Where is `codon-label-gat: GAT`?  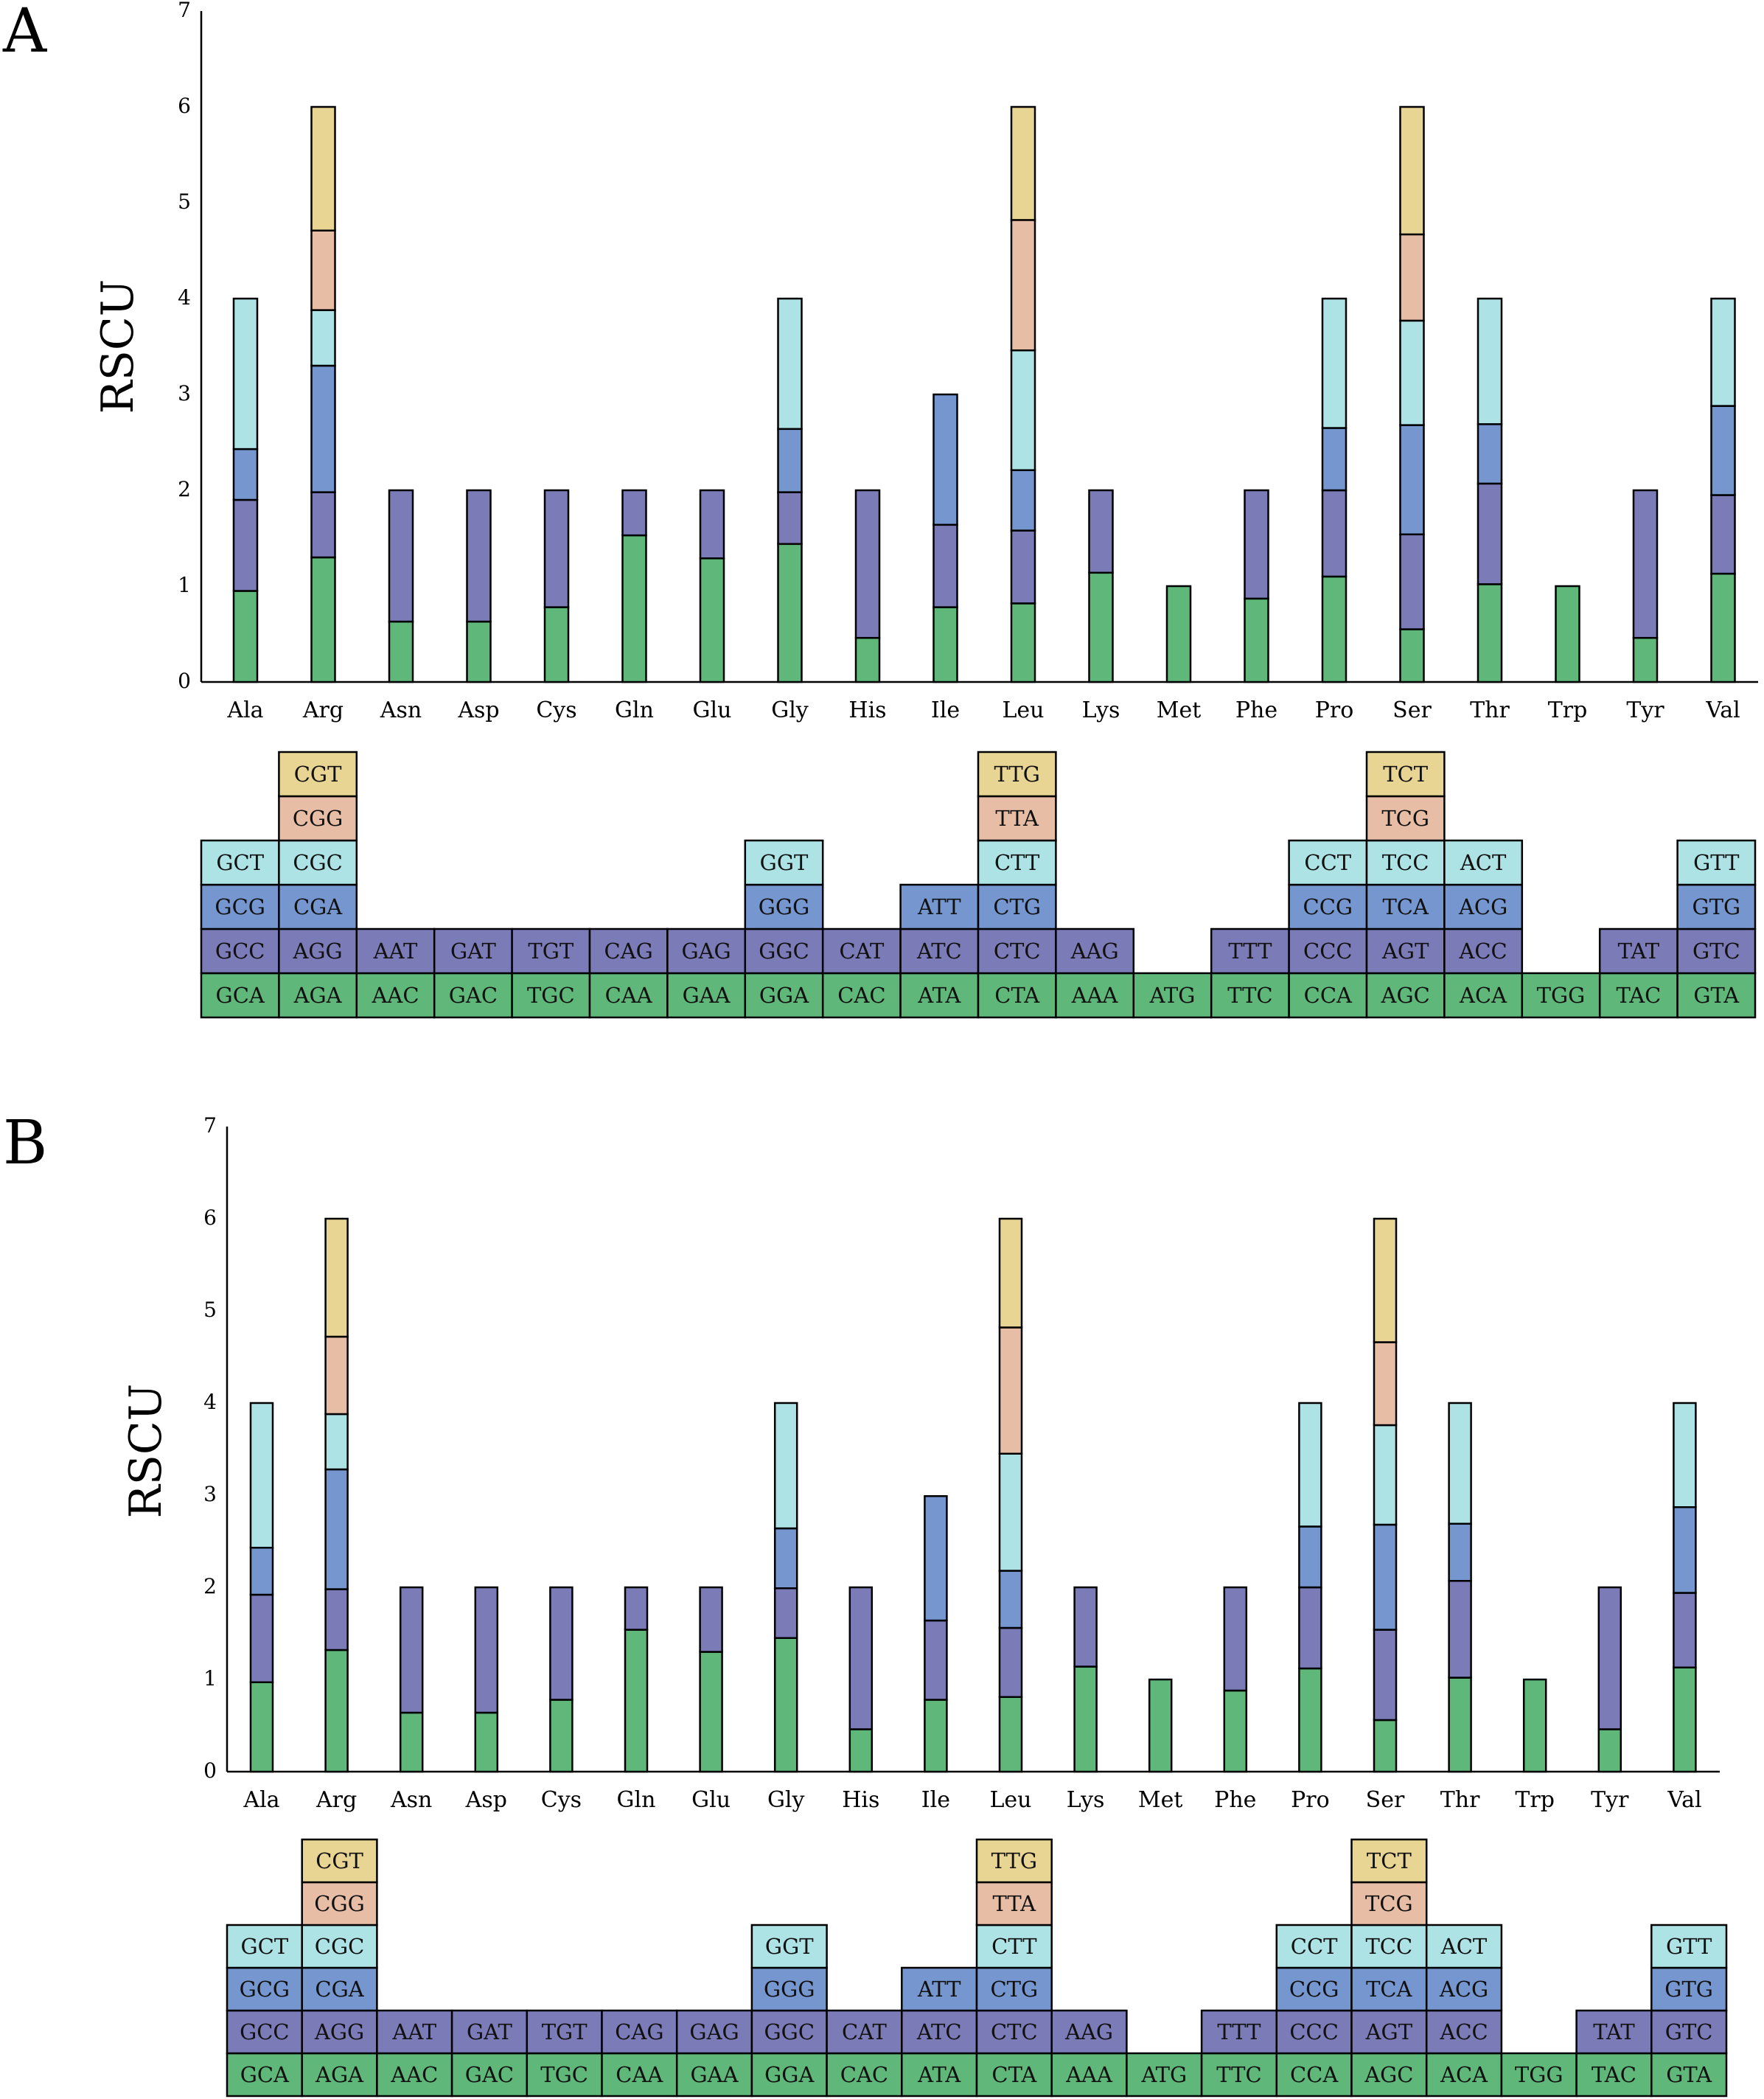 codon-label-gat: GAT is located at coordinates (490, 2031).